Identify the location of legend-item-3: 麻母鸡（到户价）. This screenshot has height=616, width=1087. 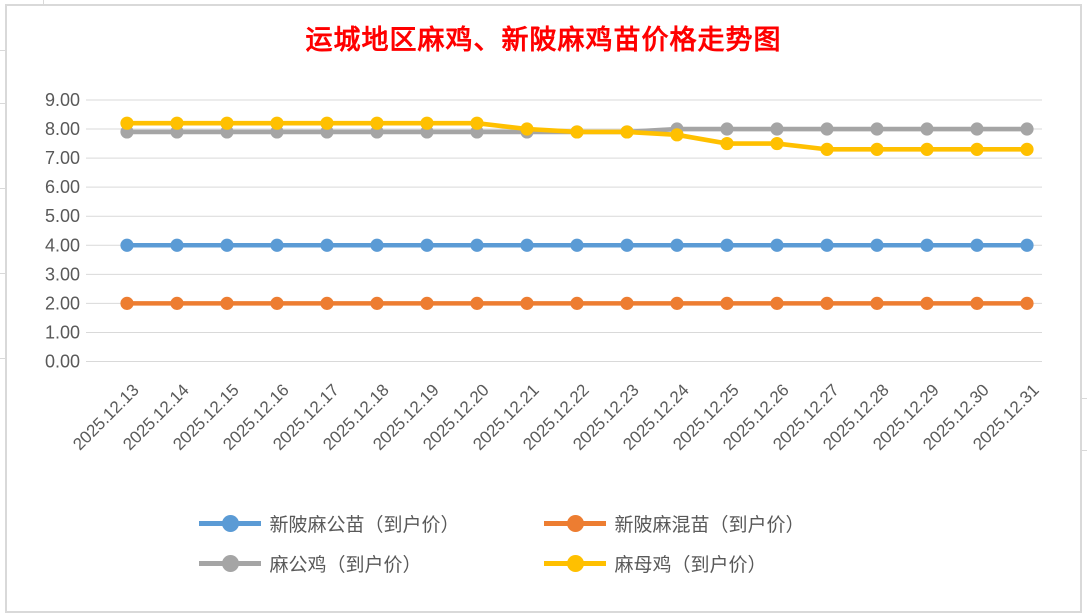
(716, 563).